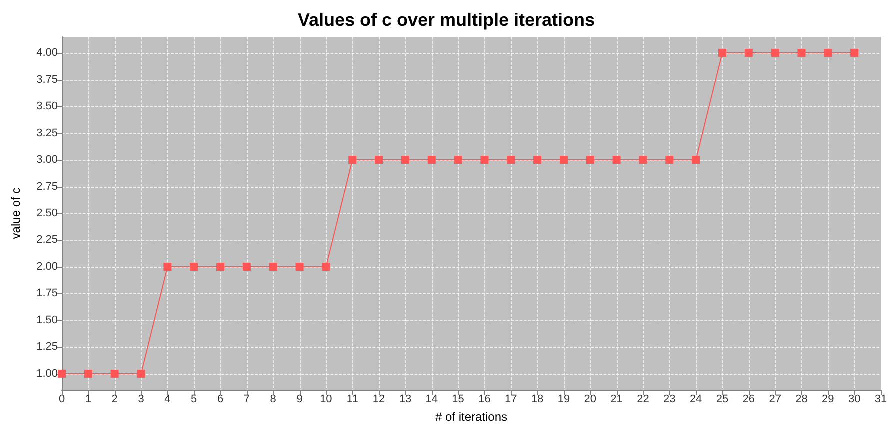 This screenshot has height=429, width=893. Describe the element at coordinates (749, 400) in the screenshot. I see `x-tick-label: 26` at that location.